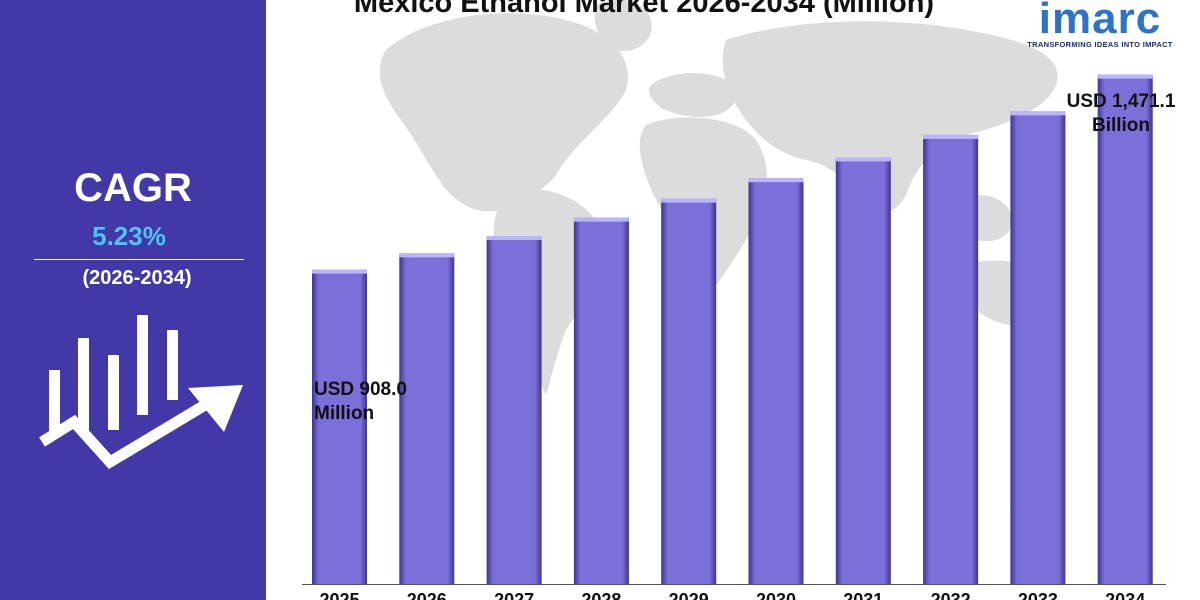 The width and height of the screenshot is (1200, 600). What do you see at coordinates (1038, 348) in the screenshot?
I see `bar-2033` at bounding box center [1038, 348].